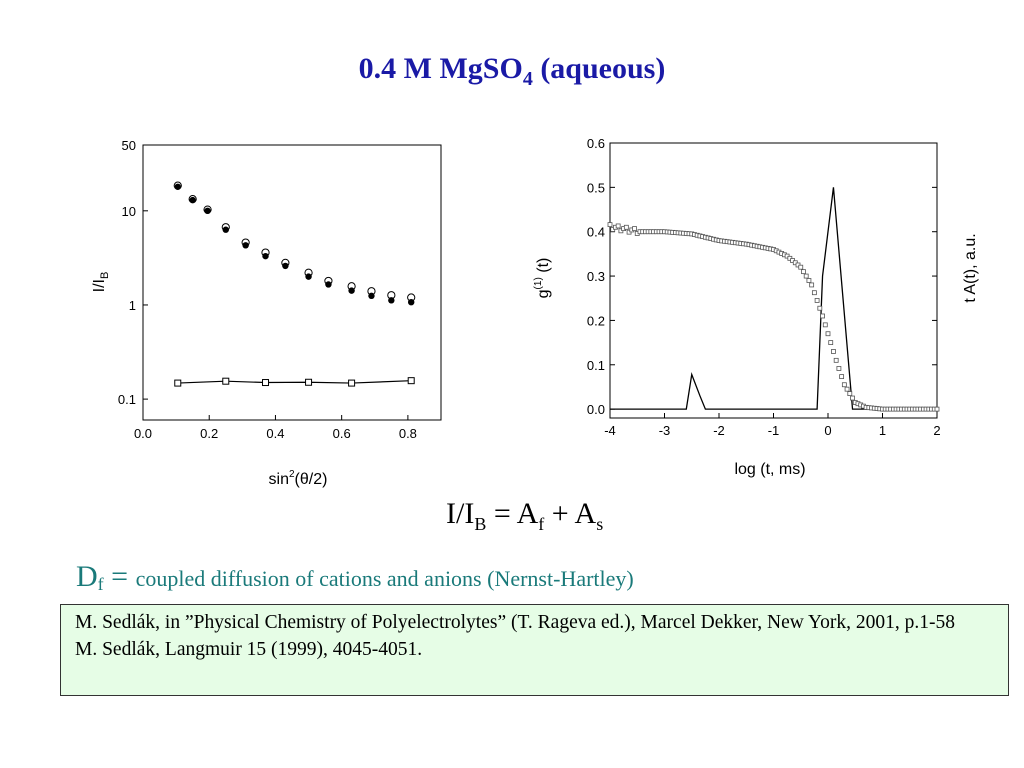  Describe the element at coordinates (596, 143) in the screenshot. I see `y-tick-label: 0.6` at that location.